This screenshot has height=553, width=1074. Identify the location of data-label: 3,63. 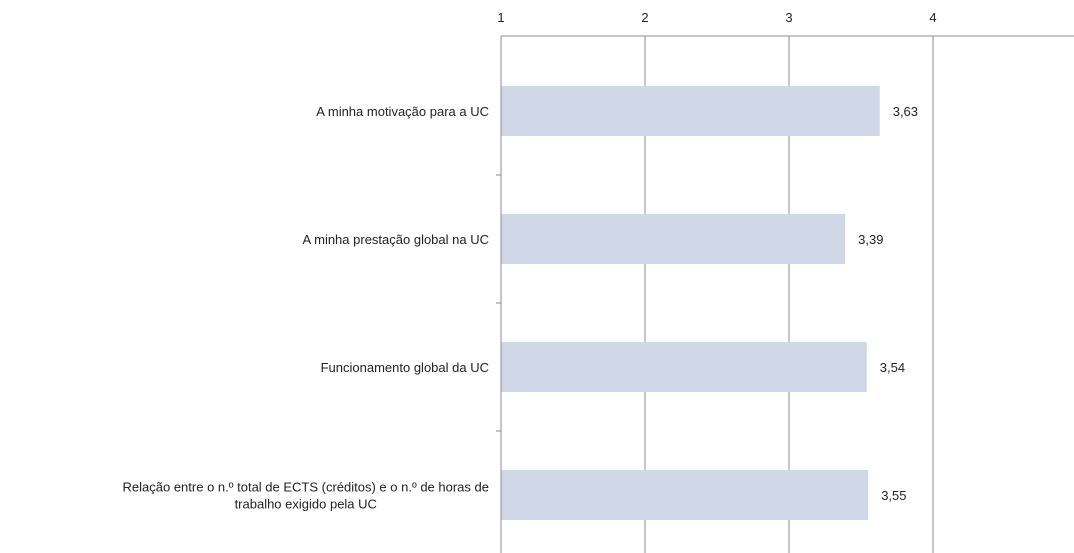
(905, 111).